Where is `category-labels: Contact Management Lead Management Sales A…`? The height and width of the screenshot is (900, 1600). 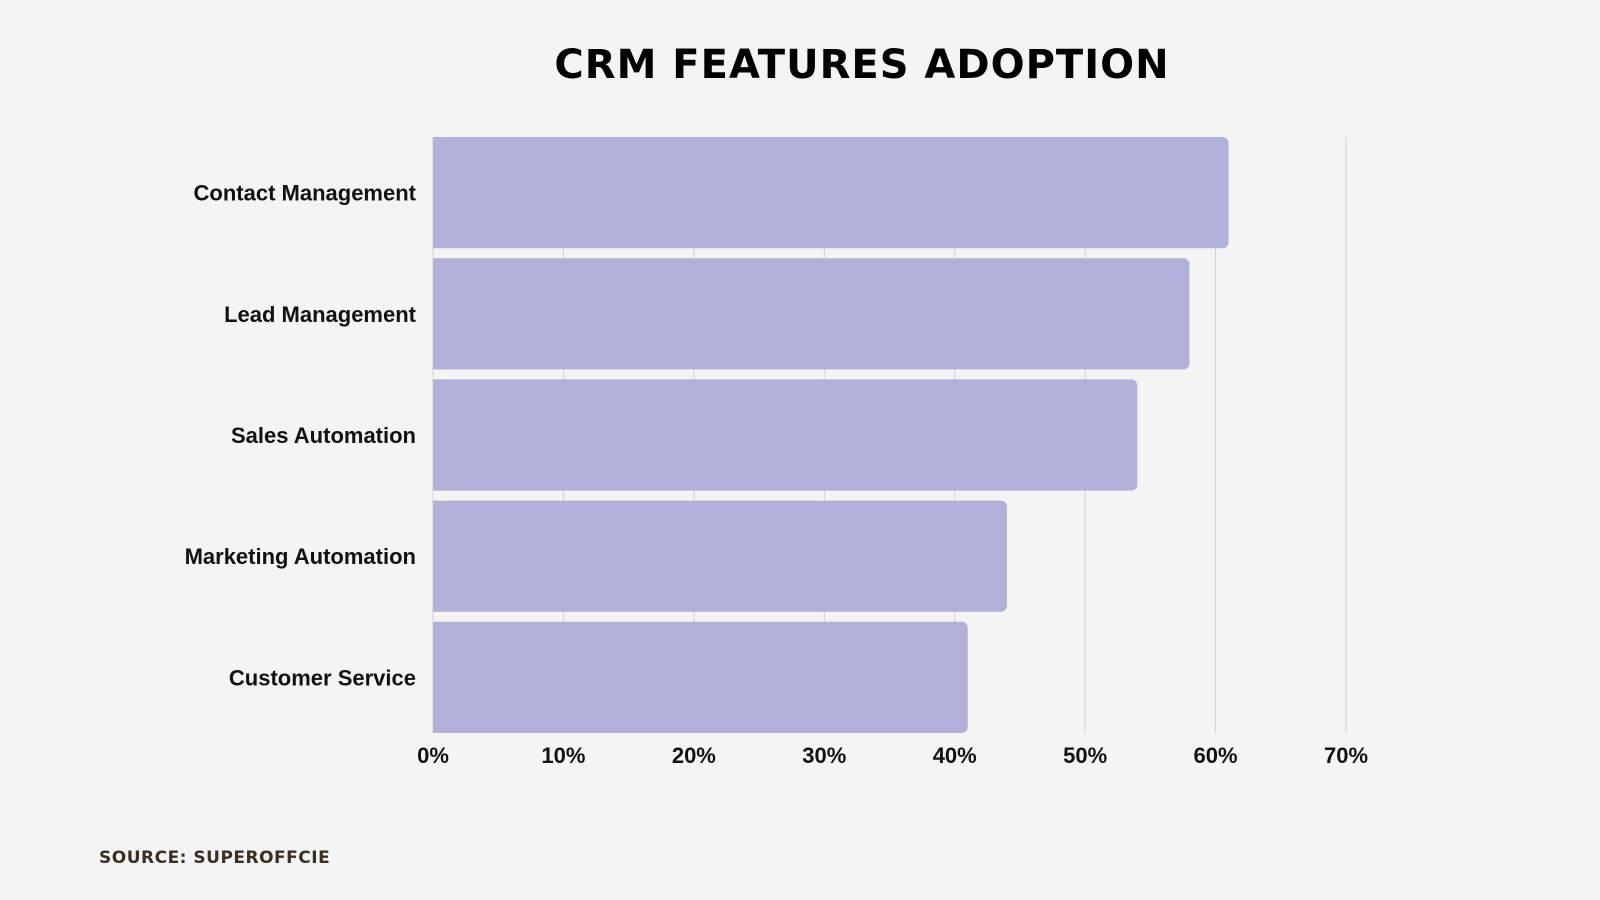 category-labels: Contact Management Lead Management Sales A… is located at coordinates (301, 436).